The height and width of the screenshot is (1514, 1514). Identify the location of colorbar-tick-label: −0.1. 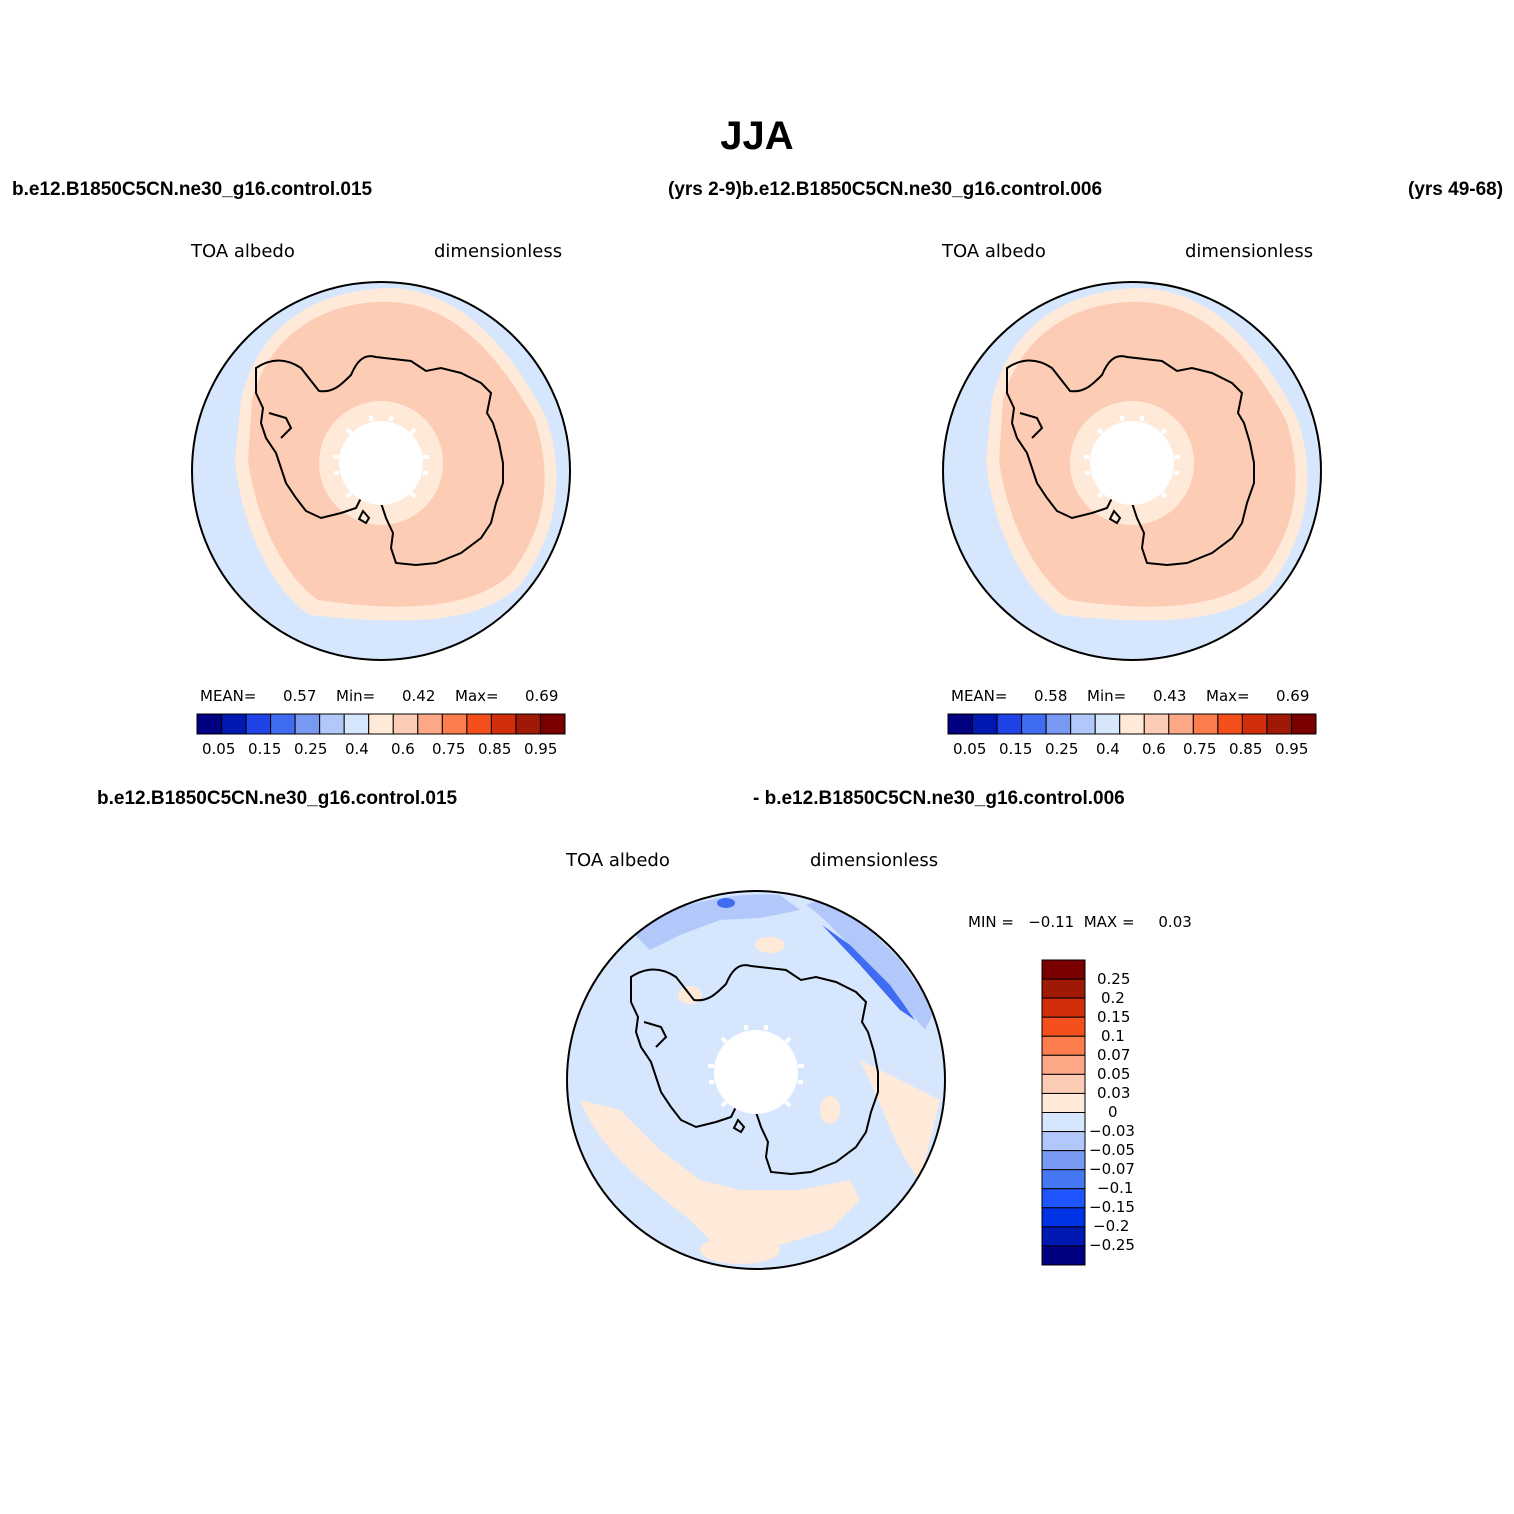
(1115, 1188).